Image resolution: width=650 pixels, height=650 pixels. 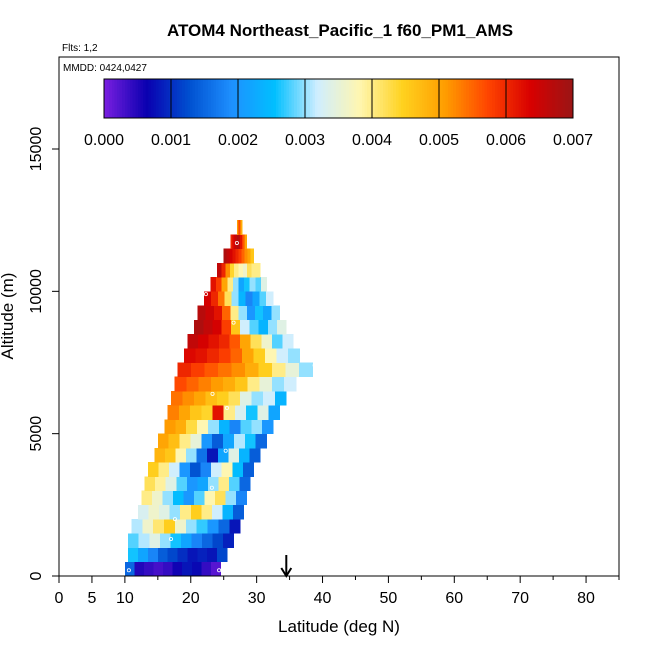 What do you see at coordinates (80, 48) in the screenshot?
I see `flights-label: Flts: 1,2` at bounding box center [80, 48].